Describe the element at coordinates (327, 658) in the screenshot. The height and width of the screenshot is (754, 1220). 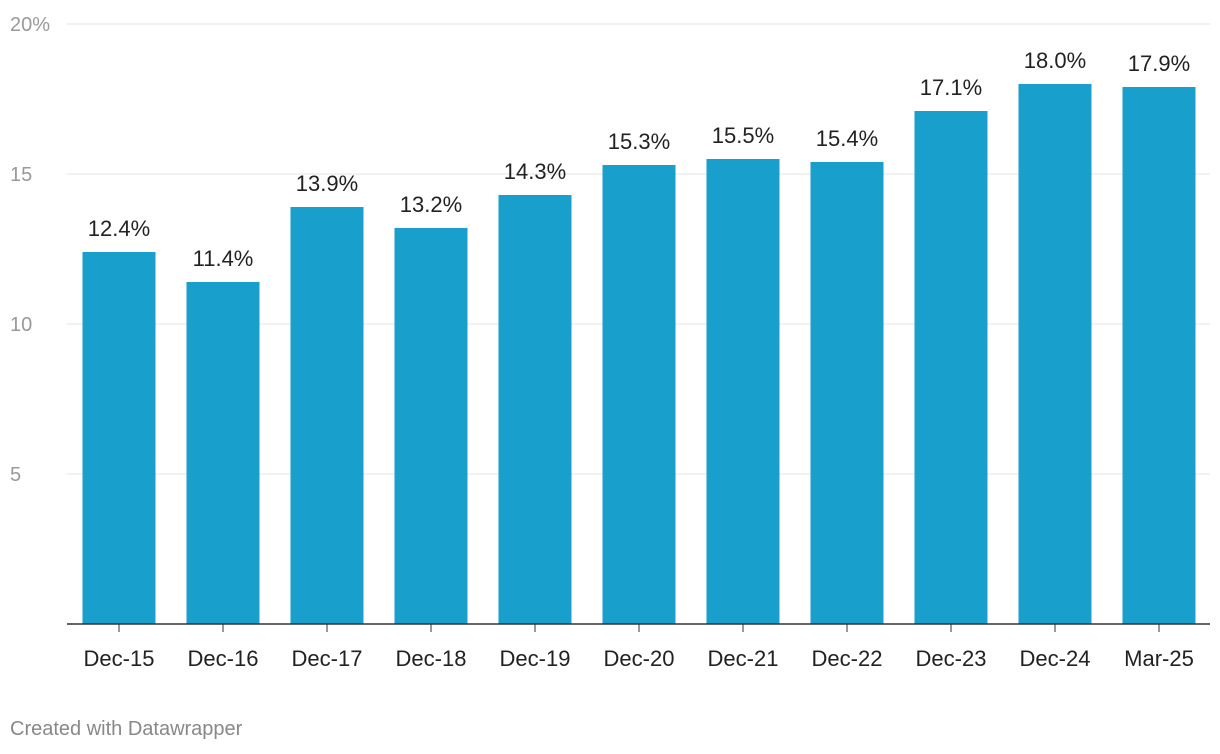
I see `x-tick-label: Dec-17` at that location.